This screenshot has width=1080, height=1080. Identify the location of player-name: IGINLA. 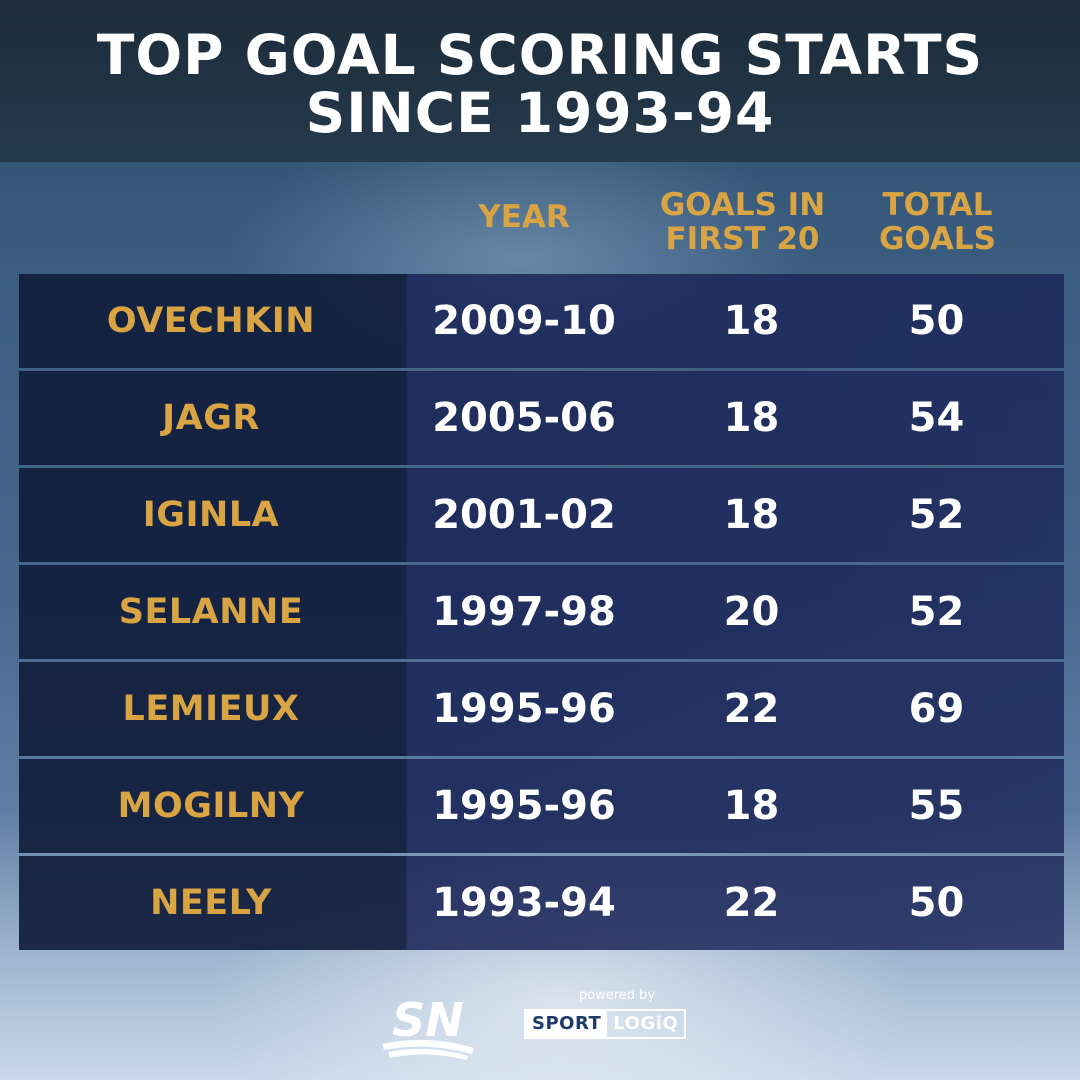
(211, 515).